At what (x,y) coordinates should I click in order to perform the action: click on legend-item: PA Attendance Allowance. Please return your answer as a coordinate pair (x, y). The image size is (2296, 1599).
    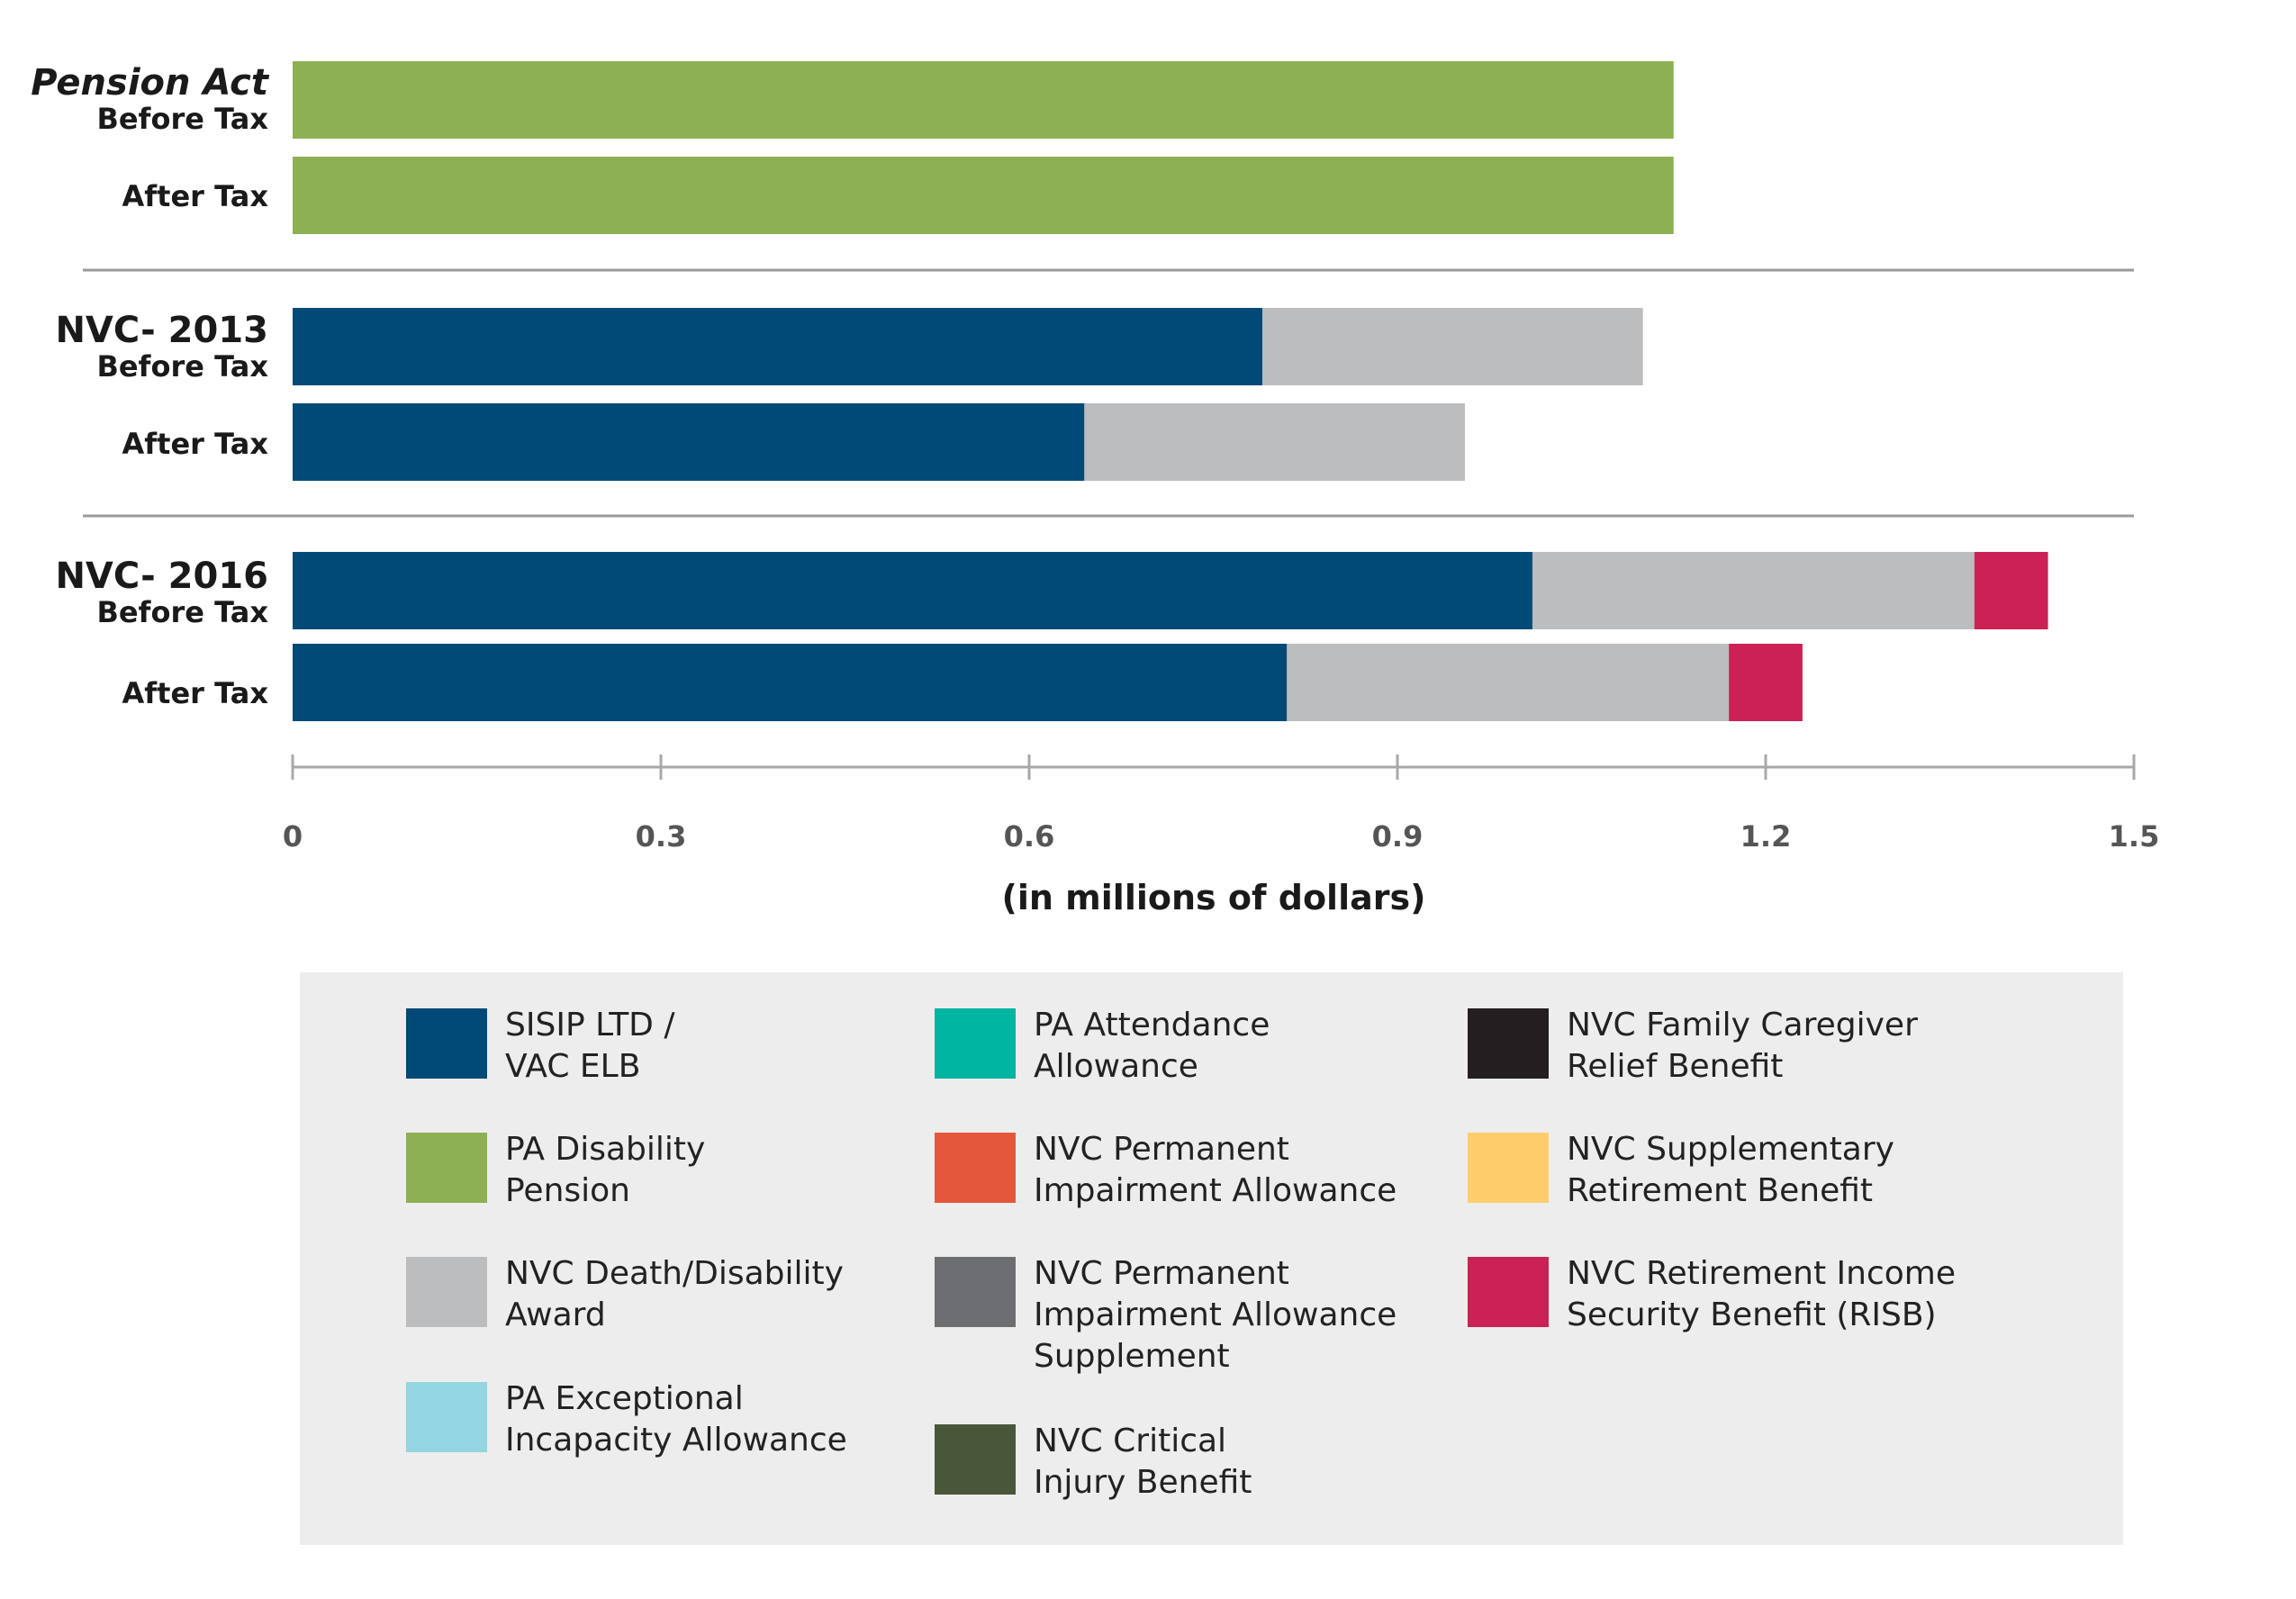
    Looking at the image, I should click on (1103, 1047).